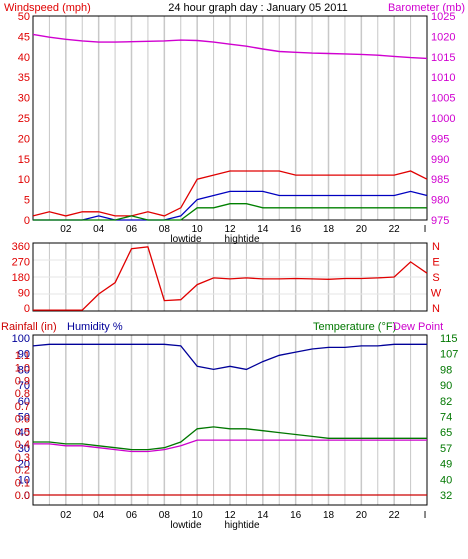  What do you see at coordinates (22, 432) in the screenshot?
I see `rainfall-tick: 0.5` at bounding box center [22, 432].